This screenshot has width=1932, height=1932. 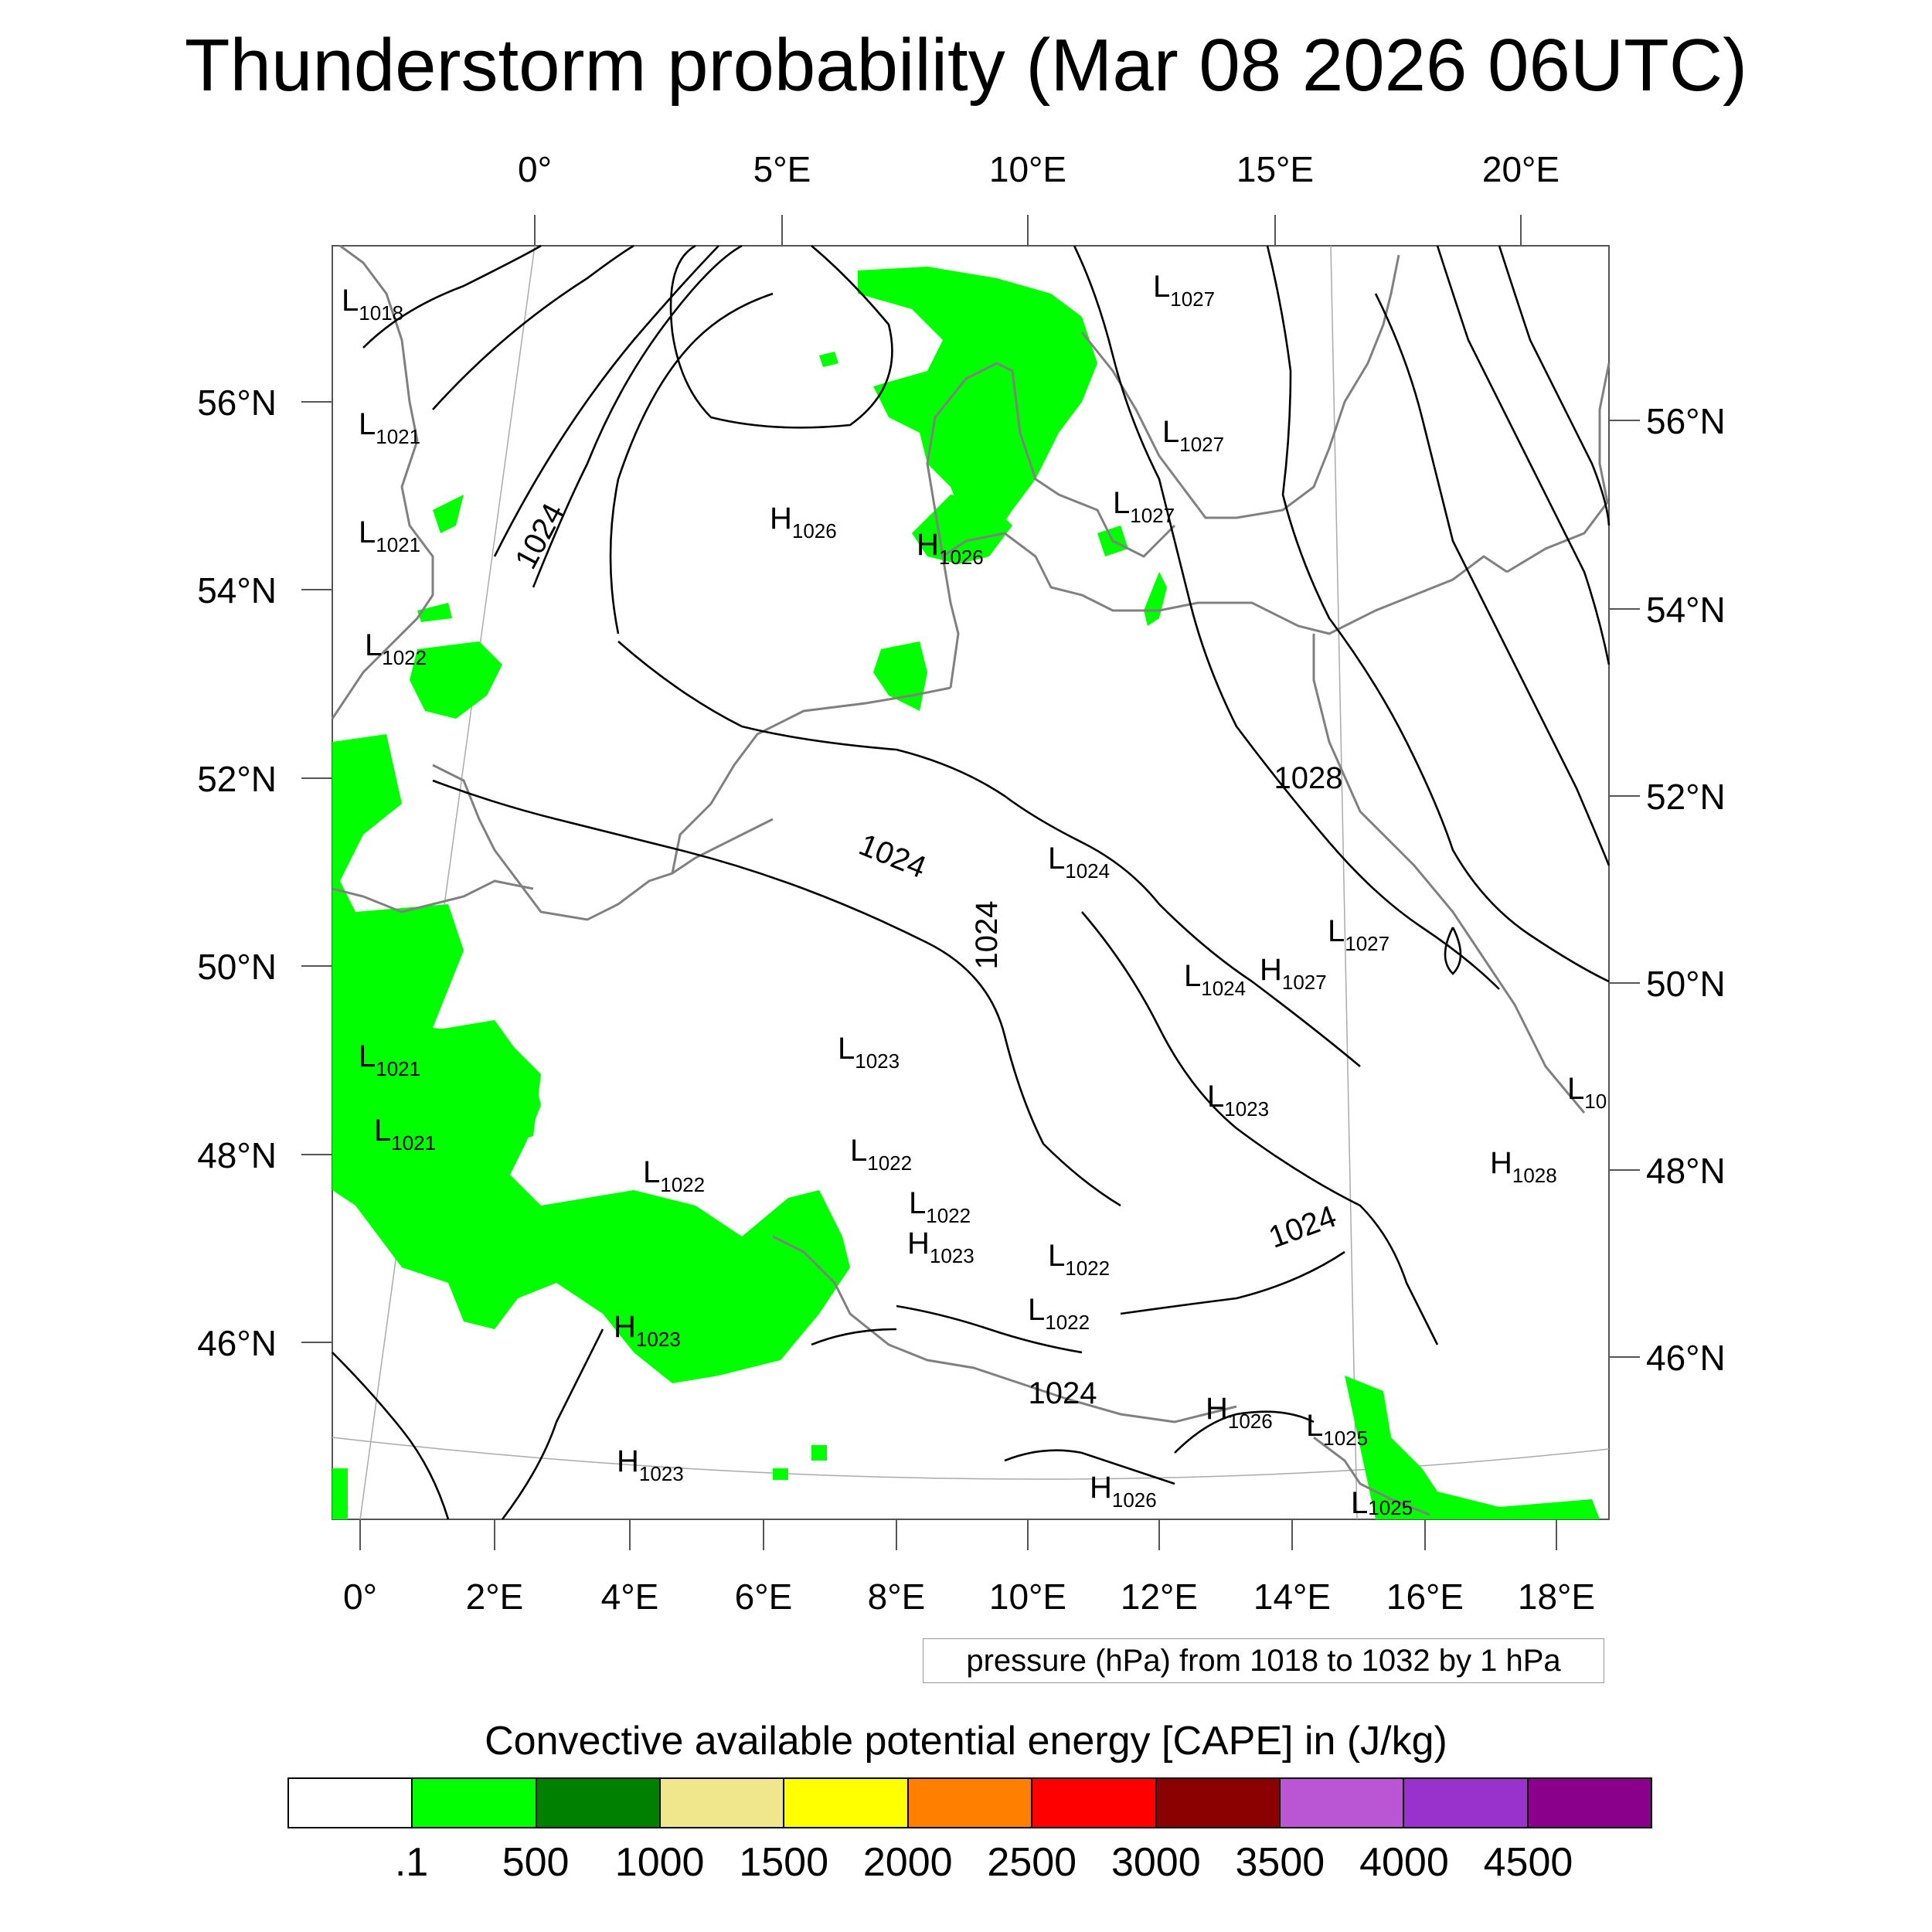 I want to click on pressure-center: L1018, so click(x=372, y=305).